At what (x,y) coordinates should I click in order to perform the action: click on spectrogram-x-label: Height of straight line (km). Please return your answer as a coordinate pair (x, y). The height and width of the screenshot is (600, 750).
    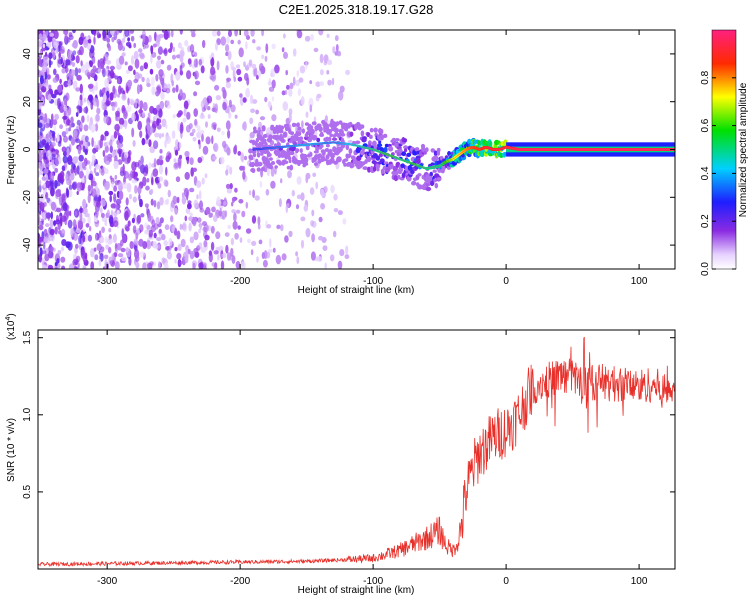
    Looking at the image, I should click on (356, 290).